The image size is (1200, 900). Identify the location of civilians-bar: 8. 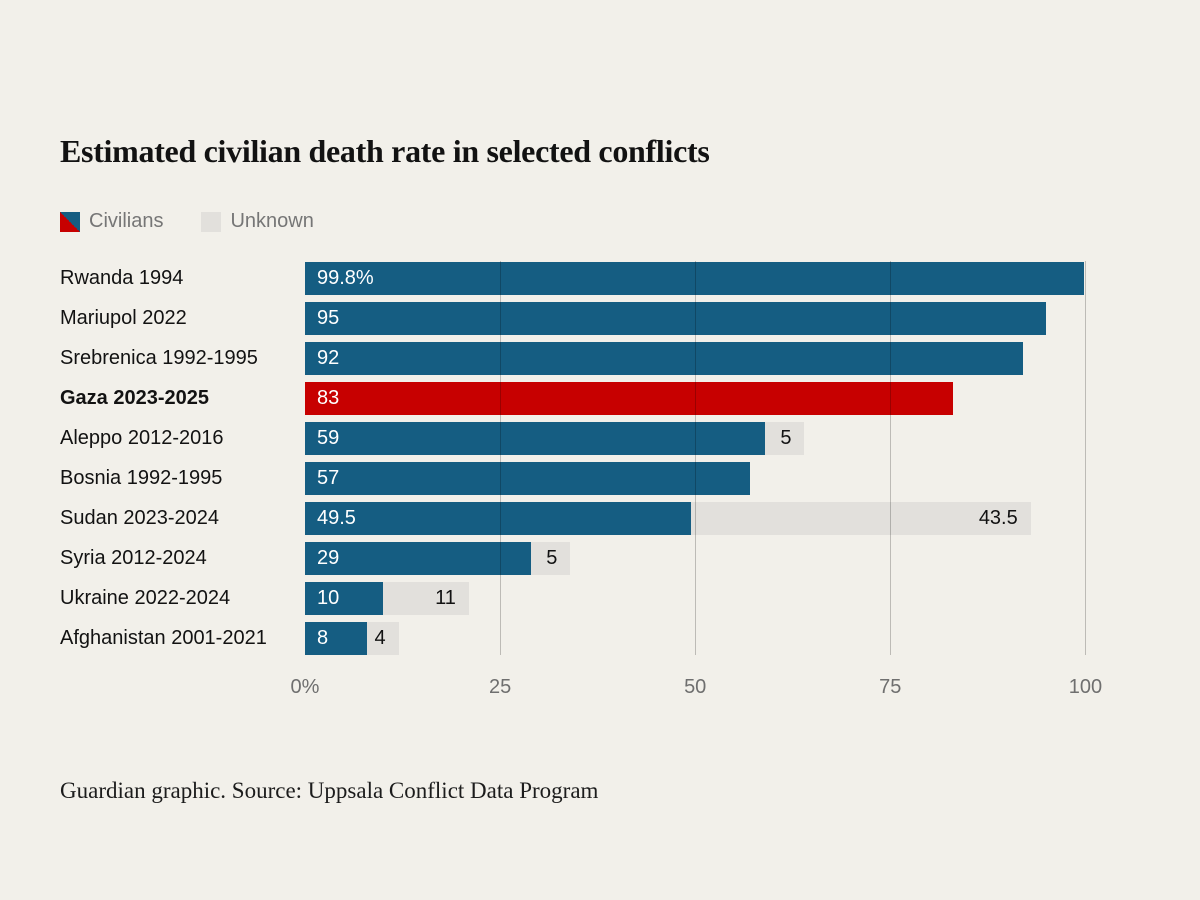
(336, 638).